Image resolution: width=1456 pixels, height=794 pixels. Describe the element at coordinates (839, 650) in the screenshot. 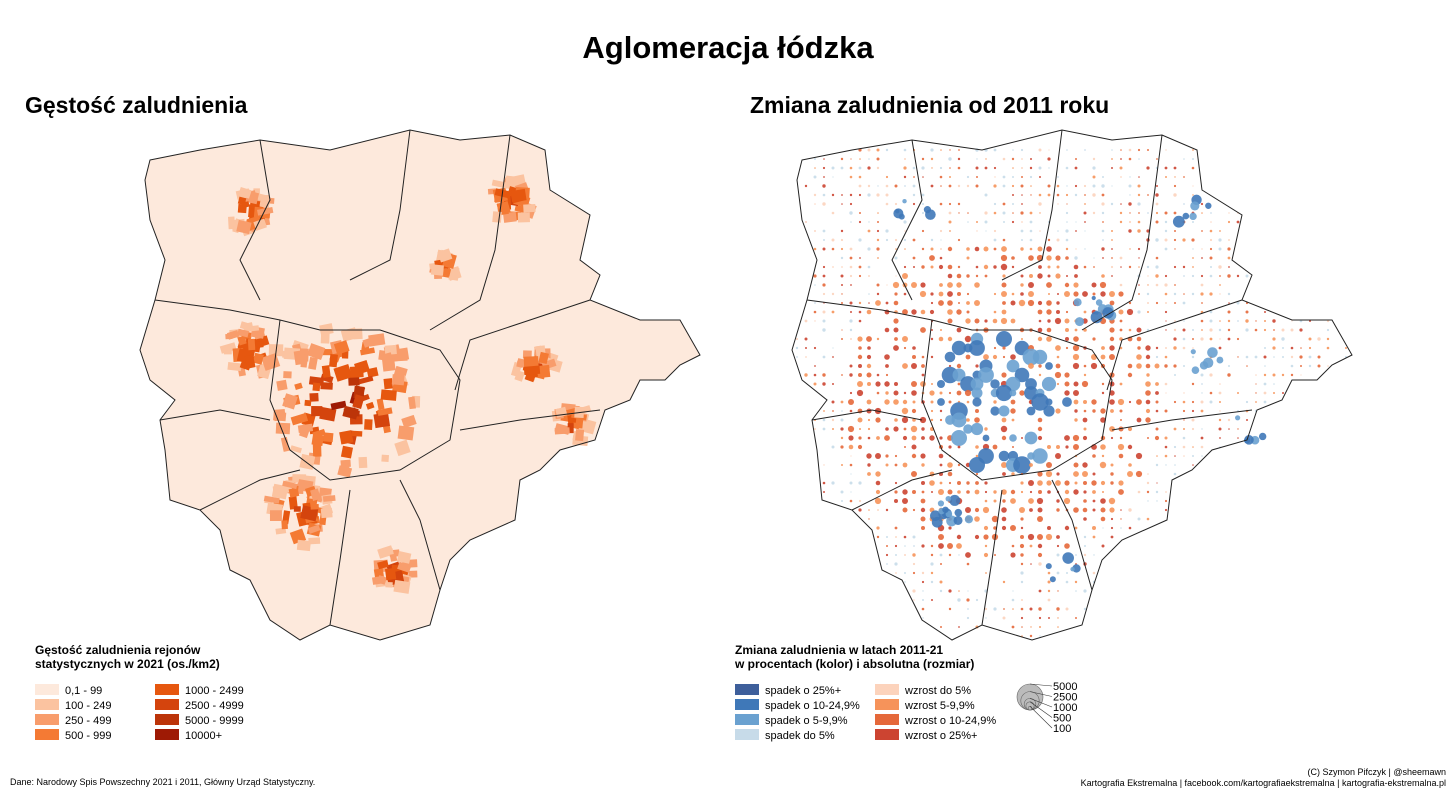

I see `legend-title: Zmiana zaludnienia w latach 2011-21` at that location.